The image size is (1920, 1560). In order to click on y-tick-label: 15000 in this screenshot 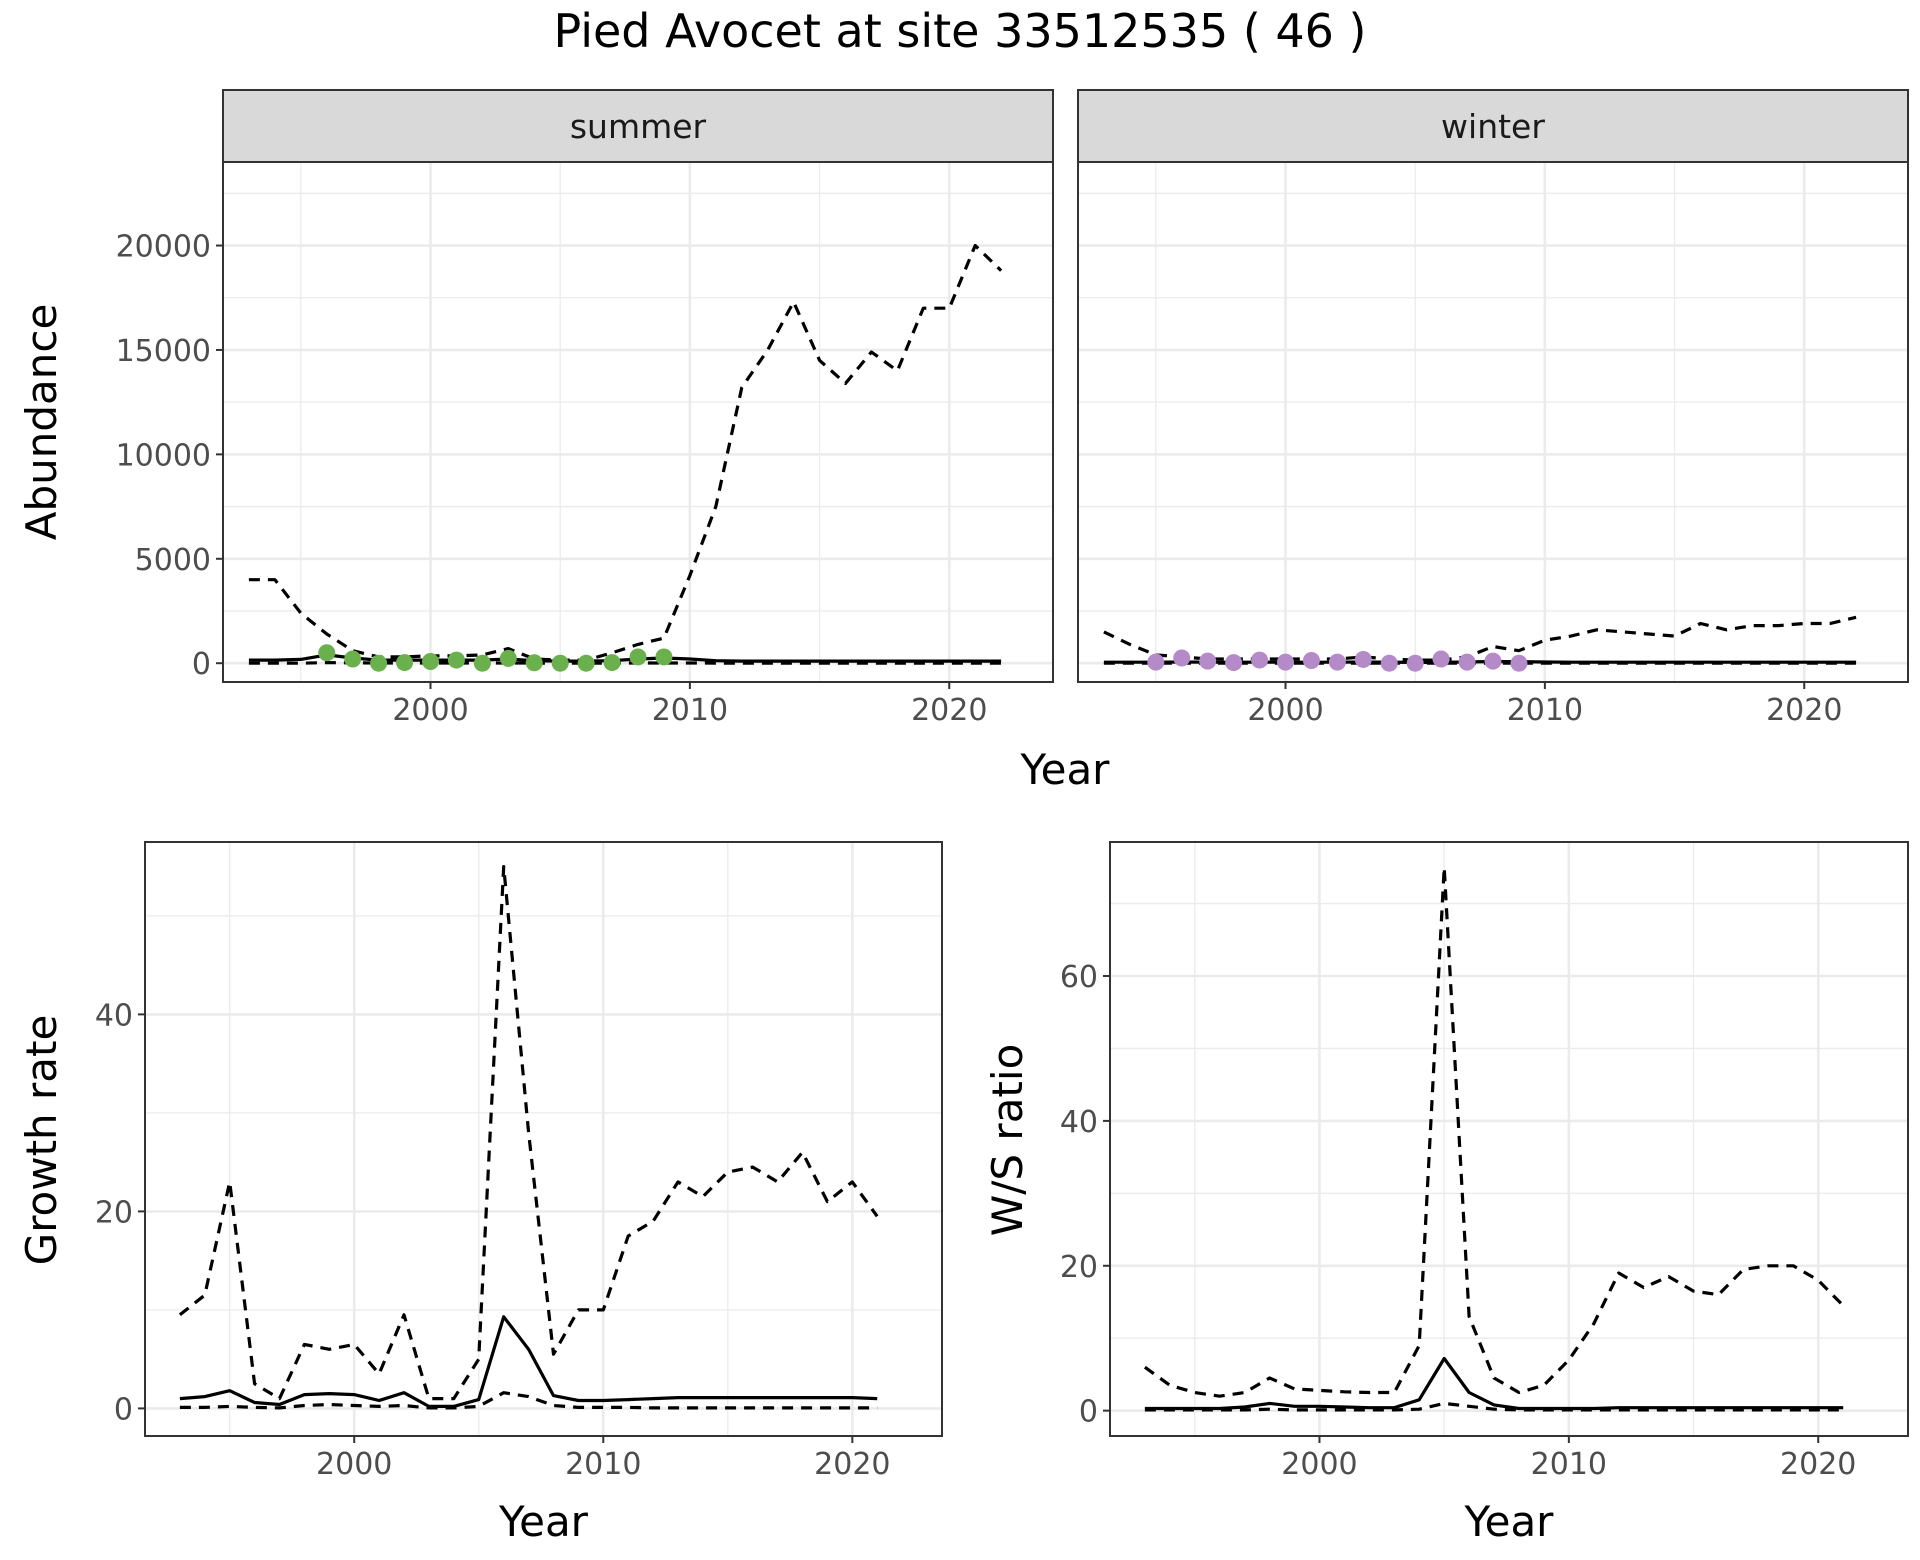, I will do `click(163, 351)`.